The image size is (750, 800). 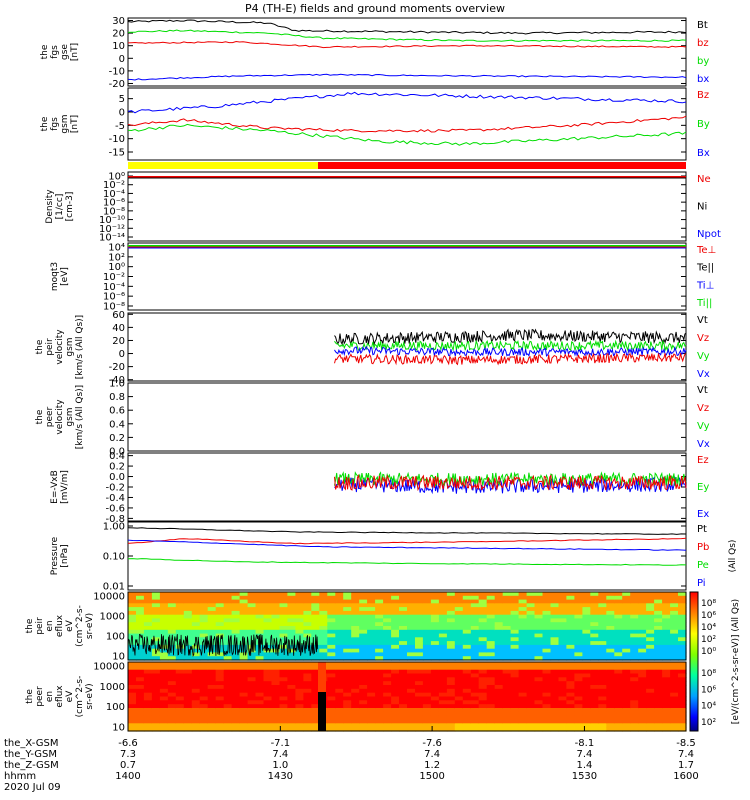 I want to click on y-tick-label: 0.4, so click(x=117, y=456).